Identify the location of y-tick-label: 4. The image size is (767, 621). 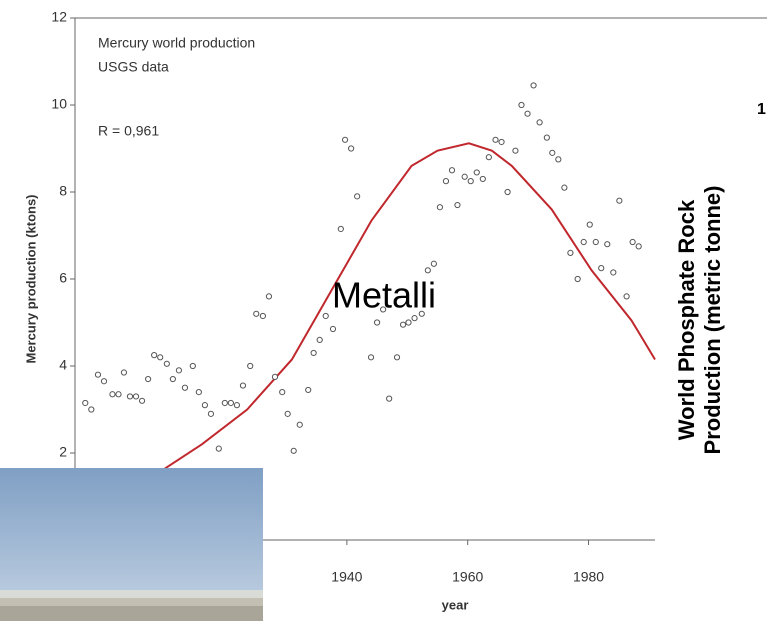
(63, 365).